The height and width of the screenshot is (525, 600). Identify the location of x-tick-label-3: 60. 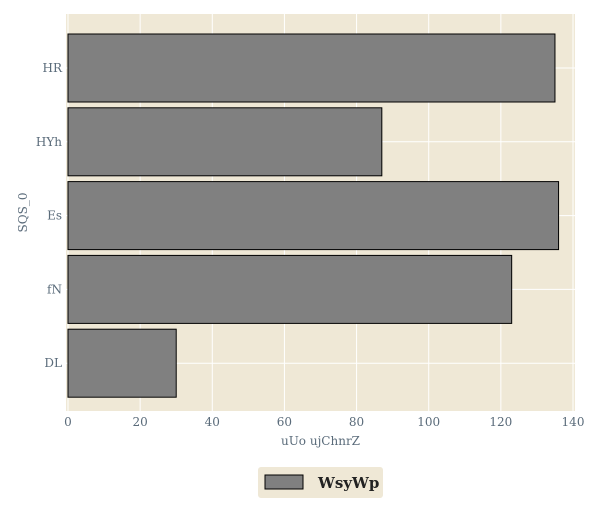
(284, 422).